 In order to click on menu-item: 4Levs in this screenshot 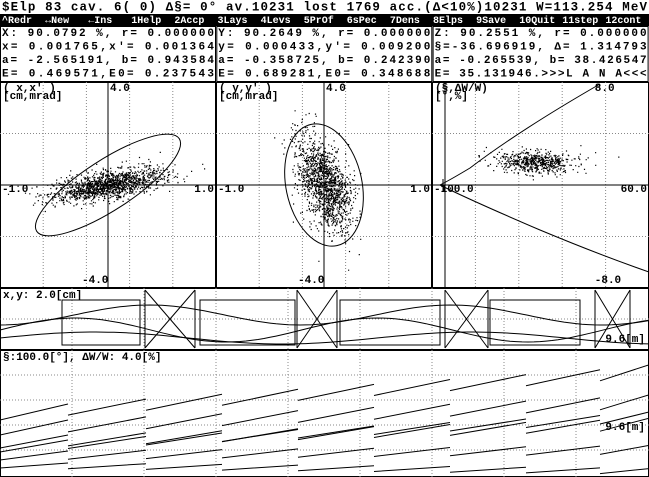, I will do `click(276, 21)`.